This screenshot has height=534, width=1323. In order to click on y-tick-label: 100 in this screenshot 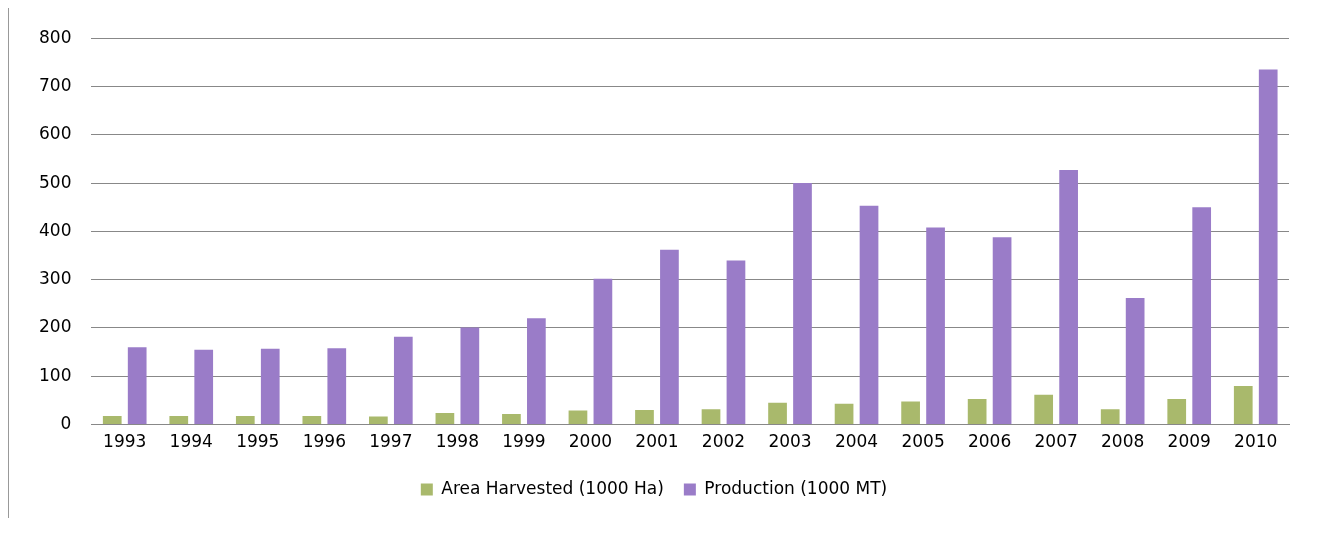, I will do `click(55, 374)`.